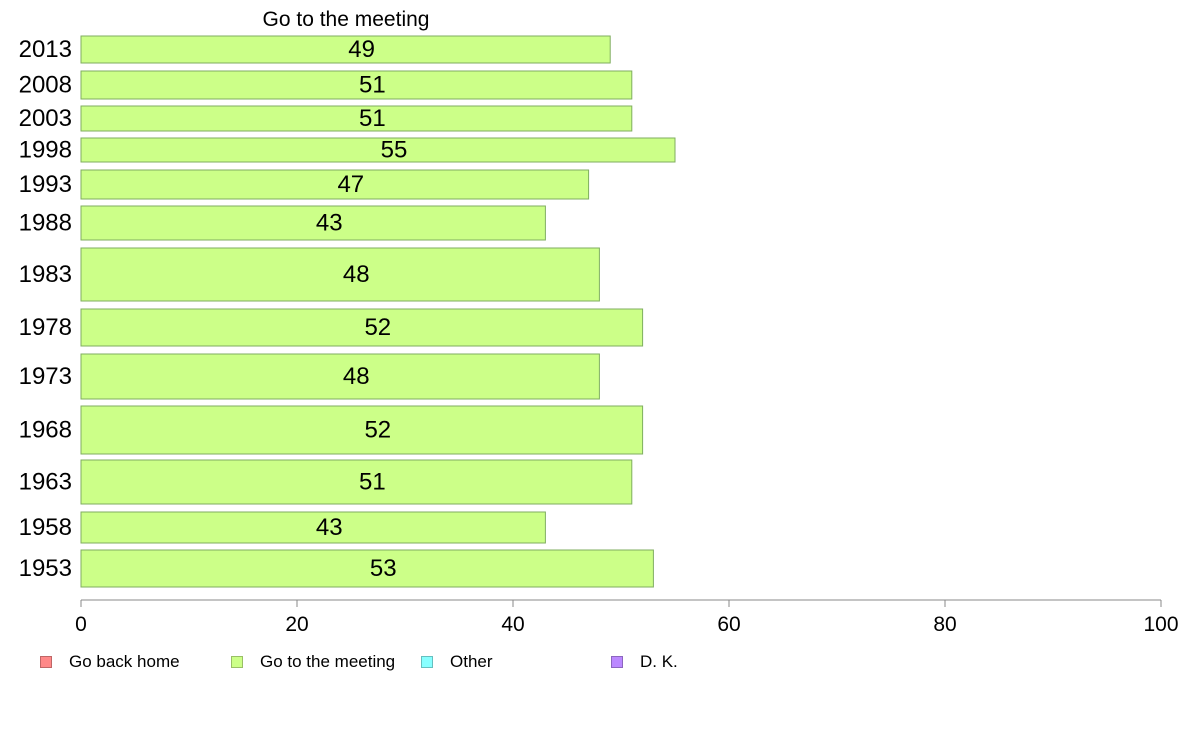 The width and height of the screenshot is (1188, 736). I want to click on category-label-2013: 2013, so click(45, 49).